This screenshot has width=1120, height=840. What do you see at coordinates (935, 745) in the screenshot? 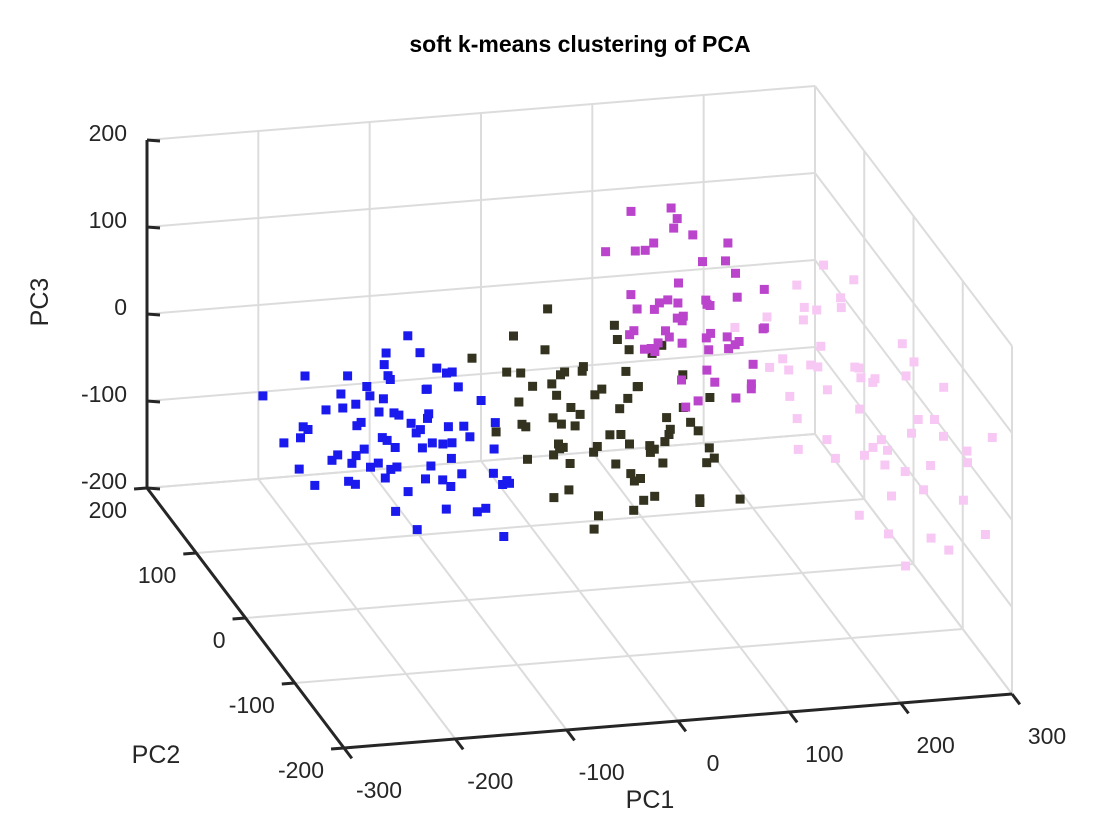
I see `x-tick-label: 200` at bounding box center [935, 745].